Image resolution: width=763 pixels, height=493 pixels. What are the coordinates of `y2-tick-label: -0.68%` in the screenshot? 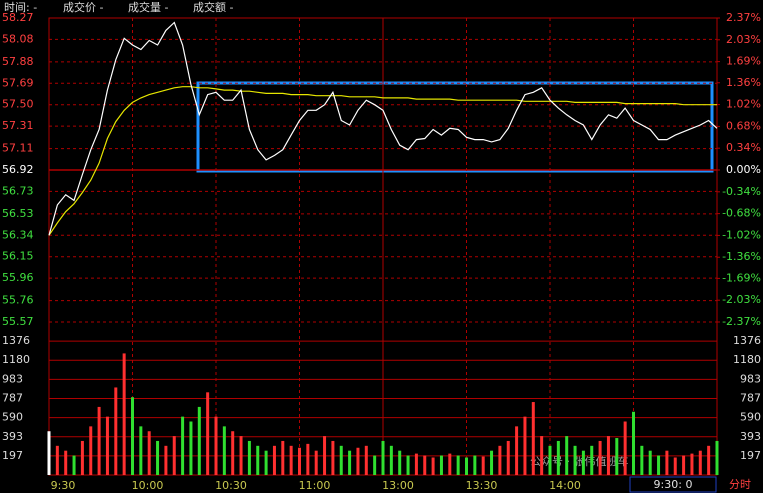 It's located at (741, 213).